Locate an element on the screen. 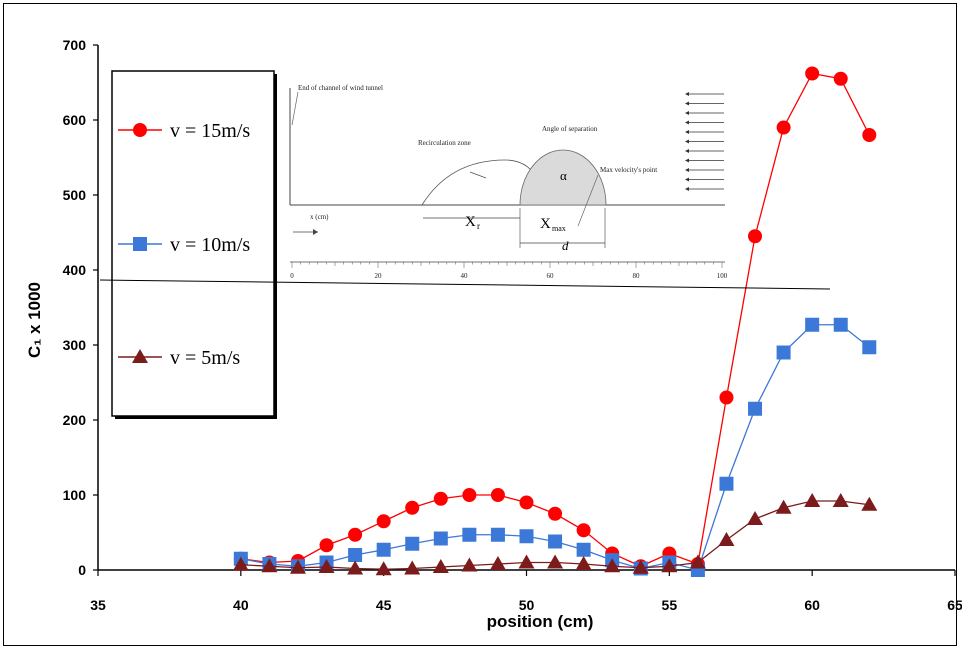 This screenshot has height=651, width=962. inset-scale-label: 60 is located at coordinates (551, 276).